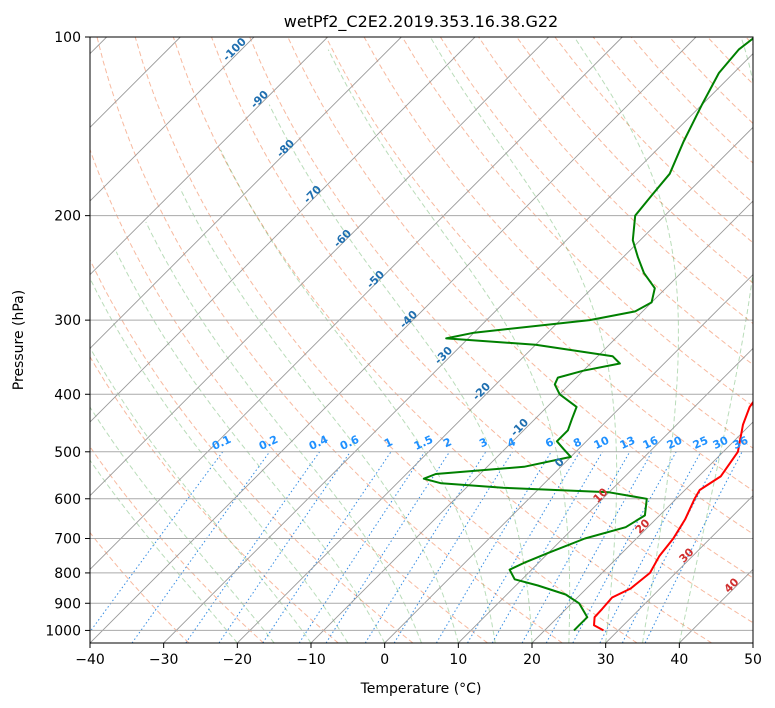 The height and width of the screenshot is (708, 775). I want to click on mixing-ratio-label: 3, so click(483, 442).